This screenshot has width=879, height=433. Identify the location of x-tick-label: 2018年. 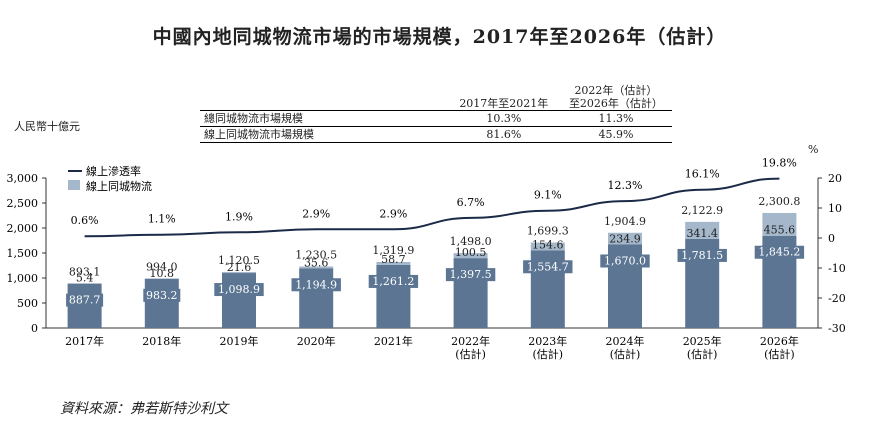
(161, 341).